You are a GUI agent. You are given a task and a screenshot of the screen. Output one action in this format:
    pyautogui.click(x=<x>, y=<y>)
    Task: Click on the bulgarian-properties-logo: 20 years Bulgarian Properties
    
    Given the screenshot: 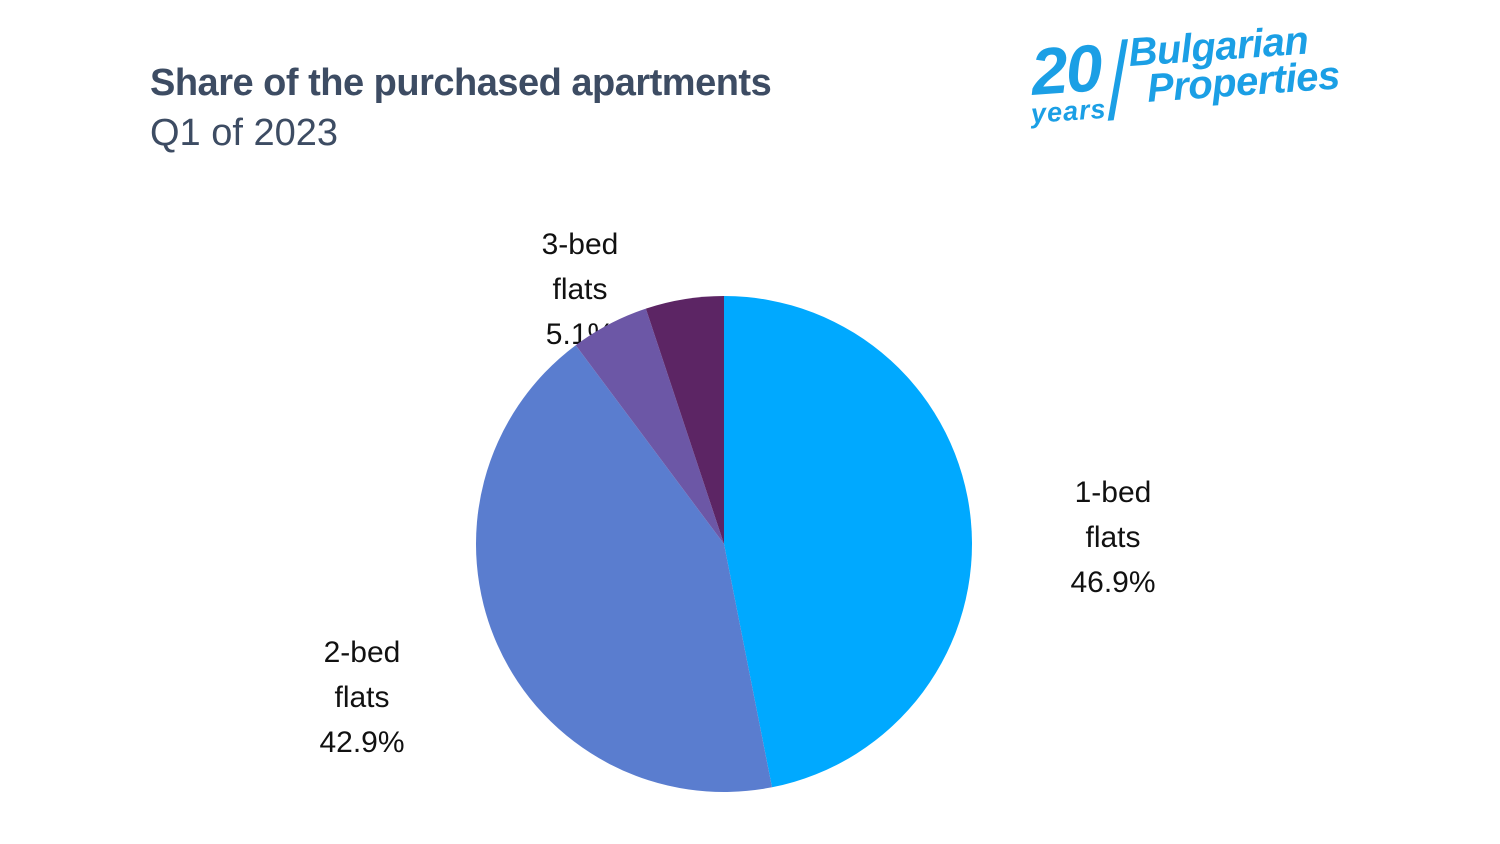 What is the action you would take?
    pyautogui.click(x=1184, y=74)
    